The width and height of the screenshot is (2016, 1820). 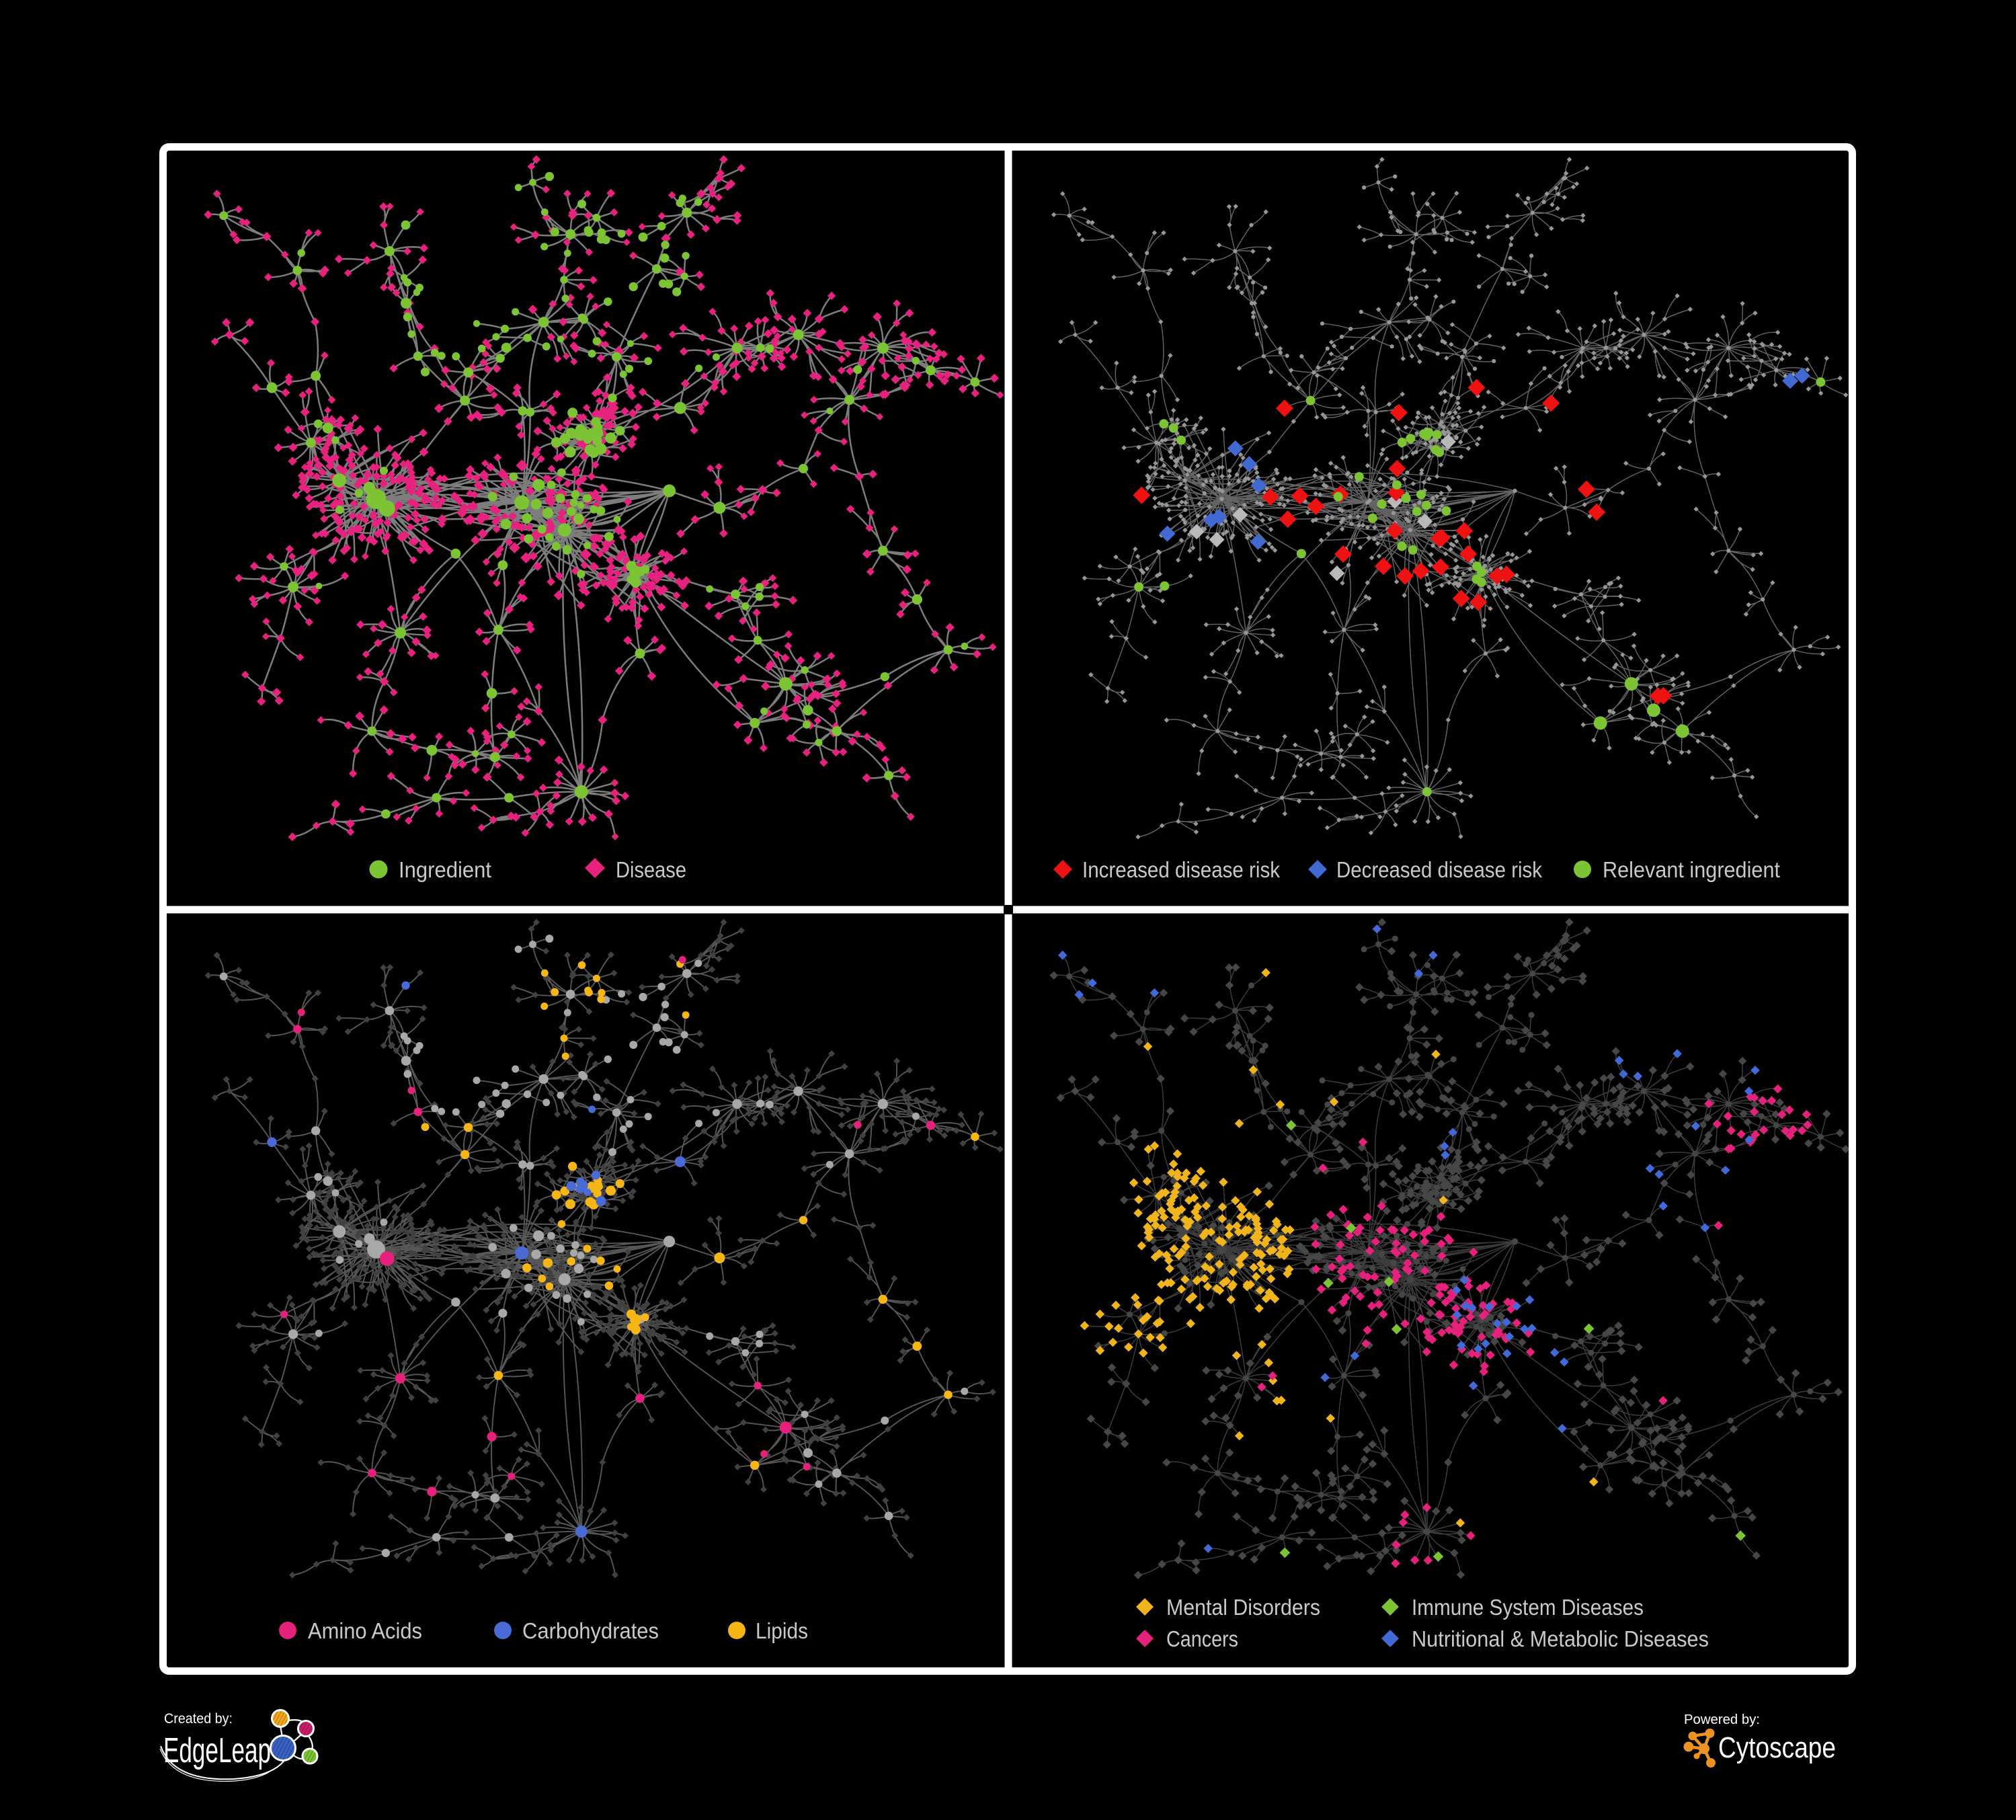 What do you see at coordinates (782, 1630) in the screenshot?
I see `svg-text: Lipids` at bounding box center [782, 1630].